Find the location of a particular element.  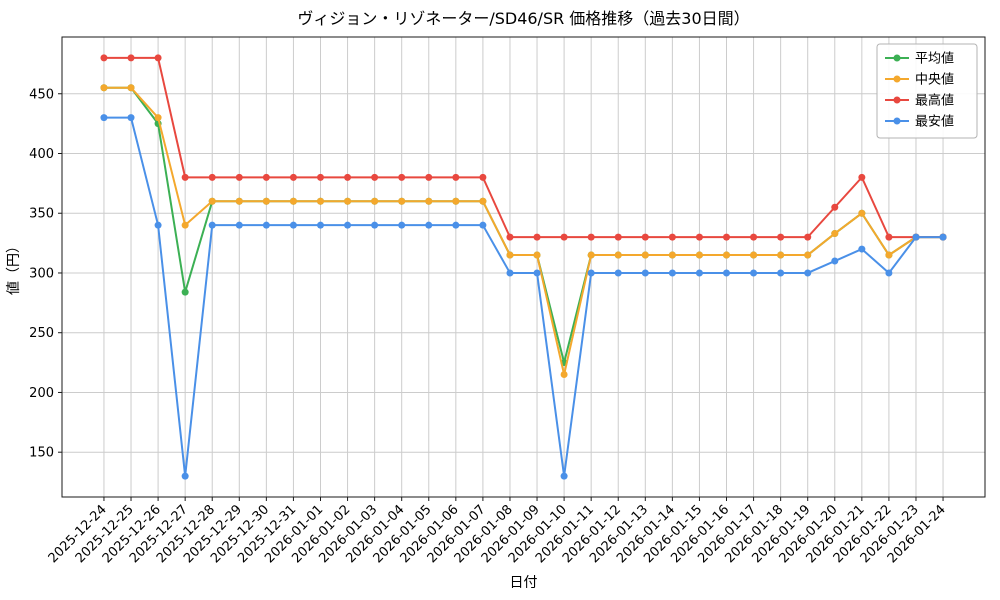

legend-item: 平均値 is located at coordinates (919, 59).